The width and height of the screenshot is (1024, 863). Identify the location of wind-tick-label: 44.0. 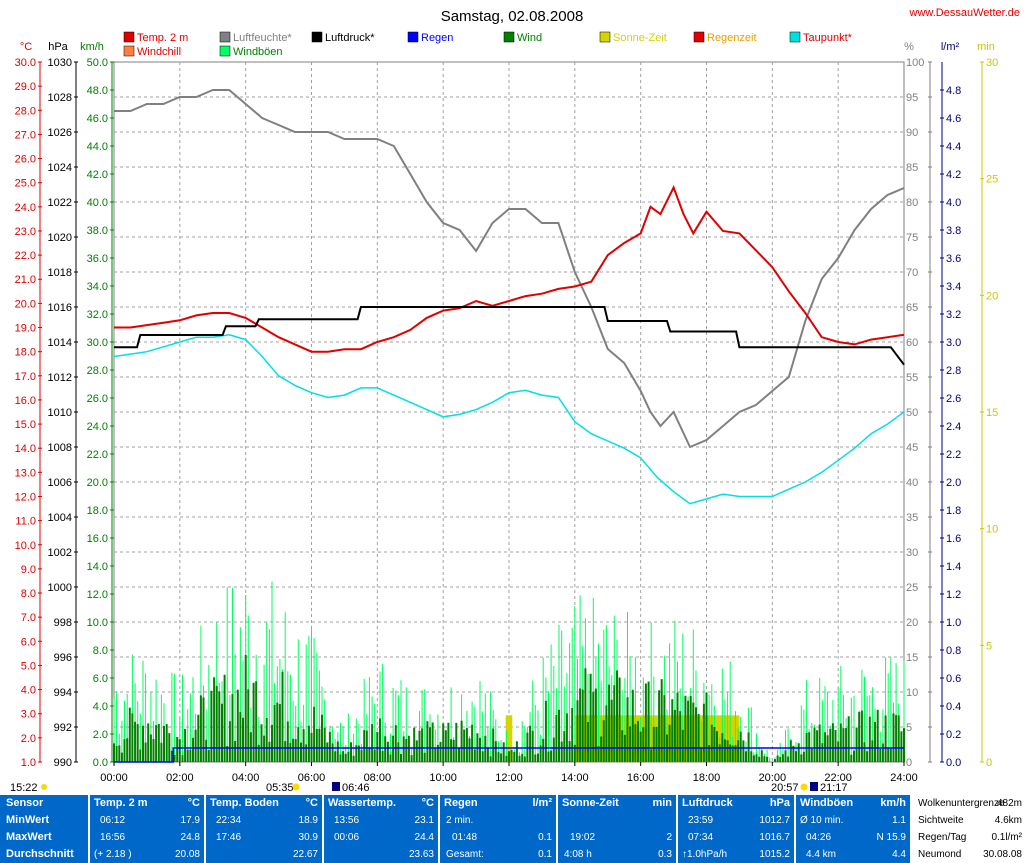
(97, 147).